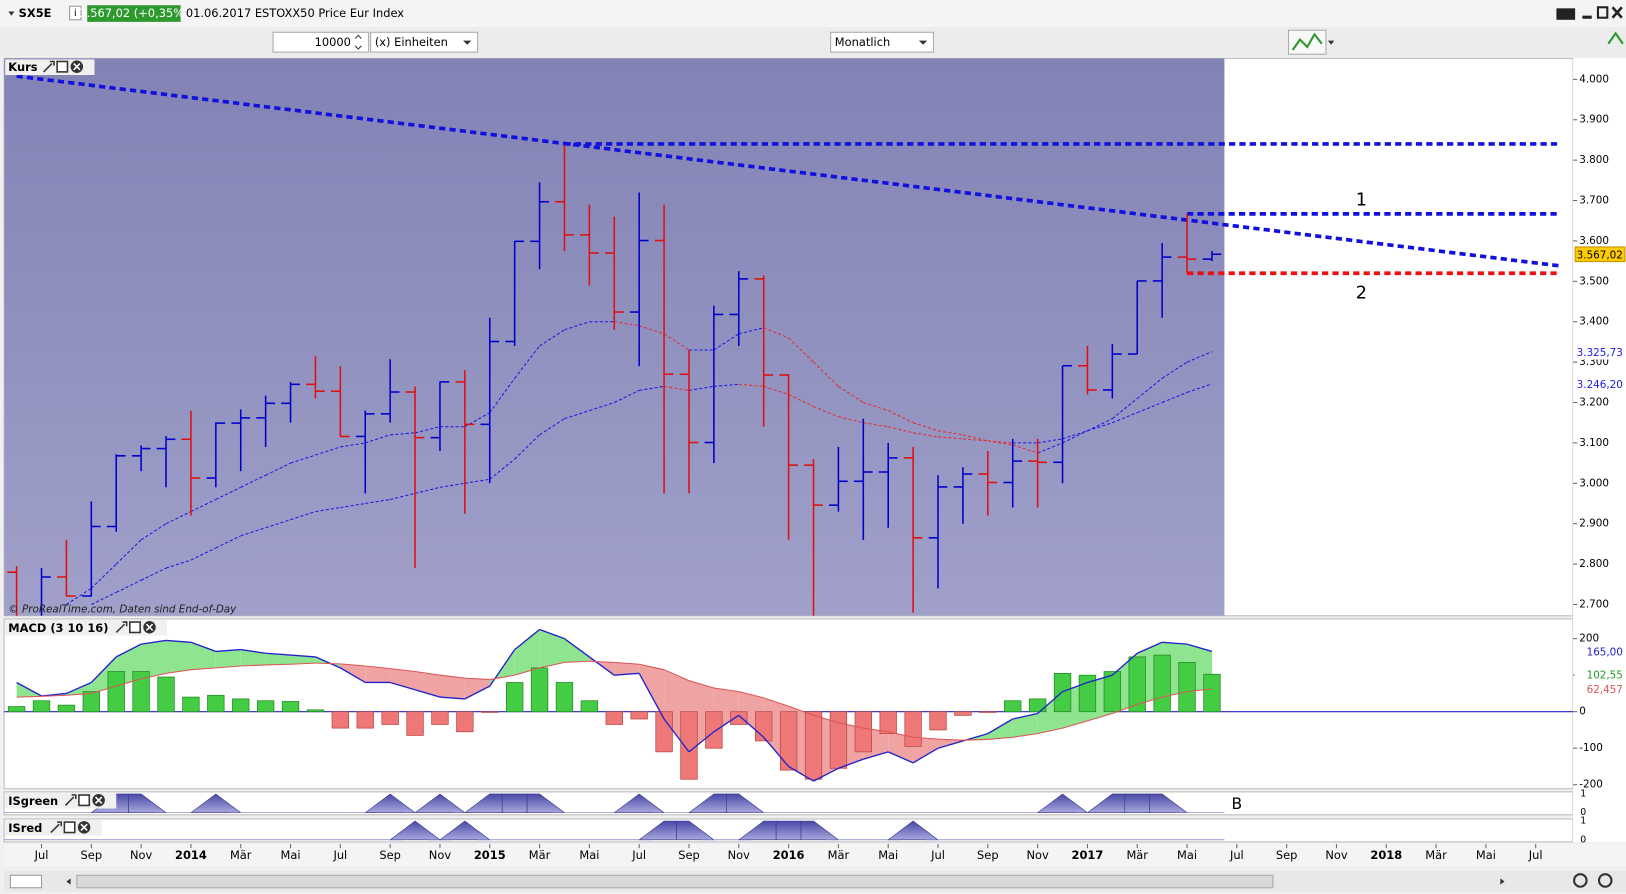 Image resolution: width=1626 pixels, height=894 pixels. I want to click on value-label: 62,457, so click(1605, 690).